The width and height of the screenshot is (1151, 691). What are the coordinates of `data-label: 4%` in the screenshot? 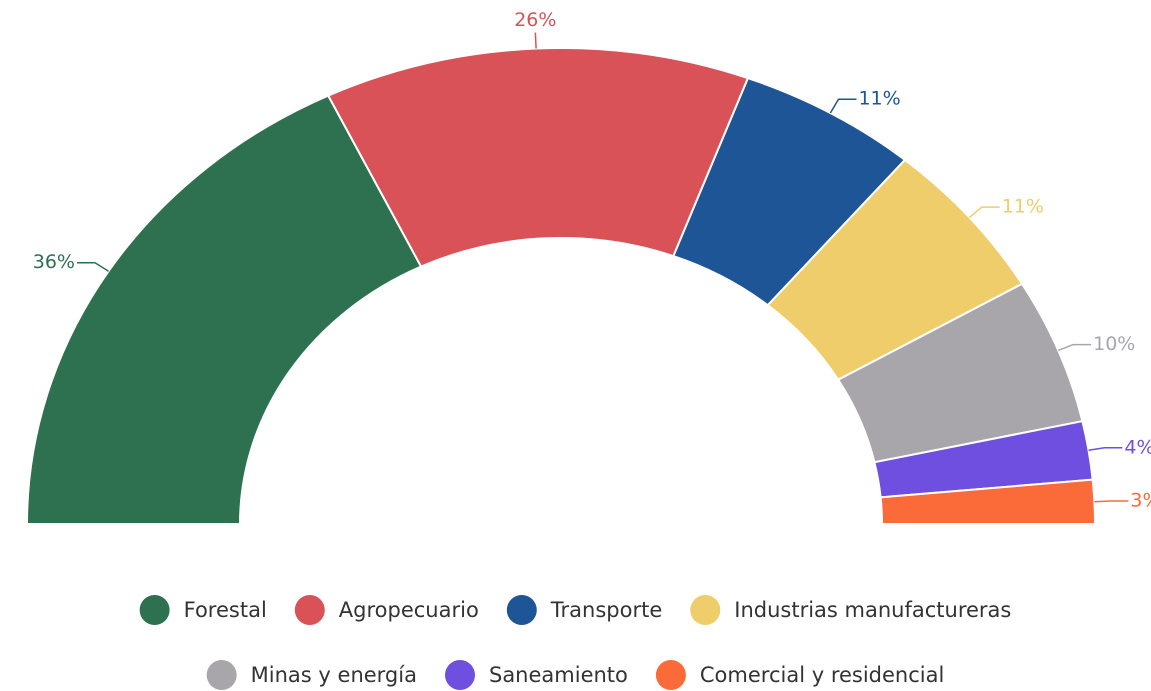 It's located at (1137, 447).